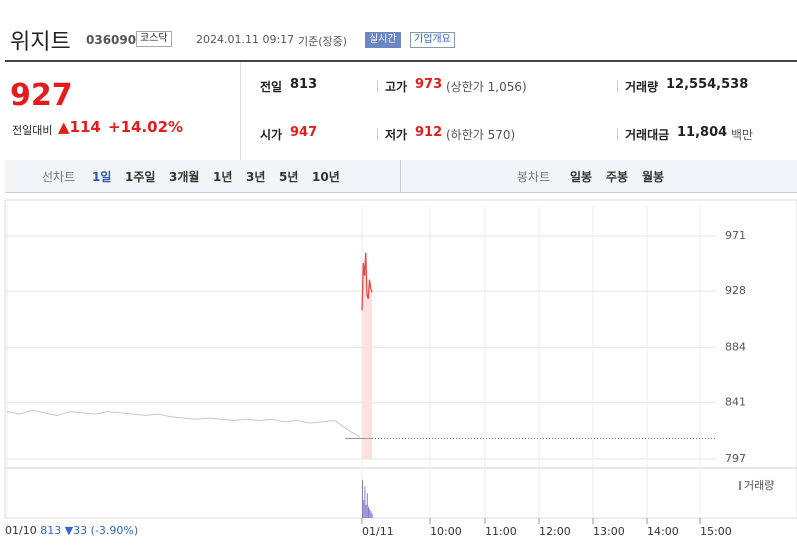 The image size is (797, 557). What do you see at coordinates (32, 130) in the screenshot?
I see `change-label: 전일대비` at bounding box center [32, 130].